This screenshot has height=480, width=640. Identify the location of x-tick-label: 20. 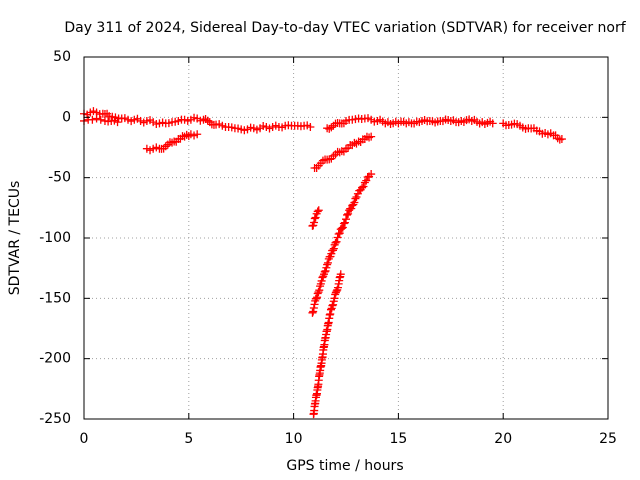
(503, 439).